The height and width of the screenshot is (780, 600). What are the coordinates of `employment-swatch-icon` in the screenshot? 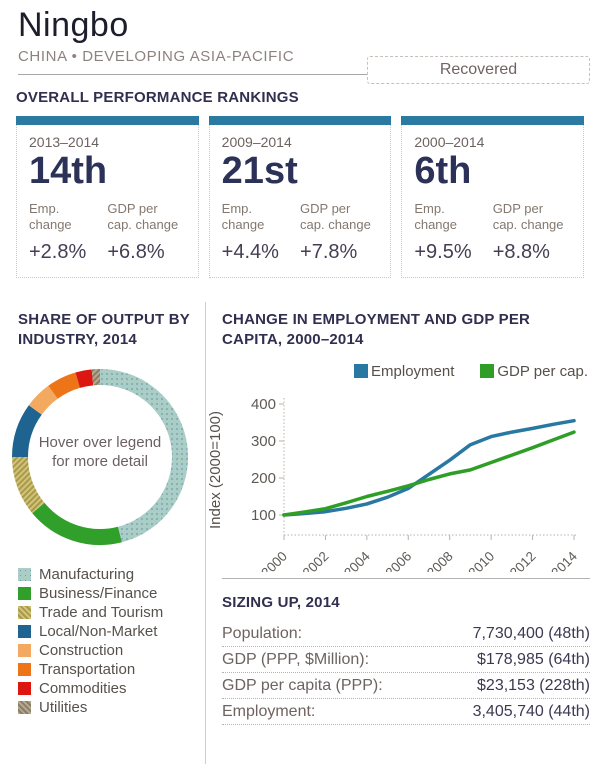 It's located at (361, 371).